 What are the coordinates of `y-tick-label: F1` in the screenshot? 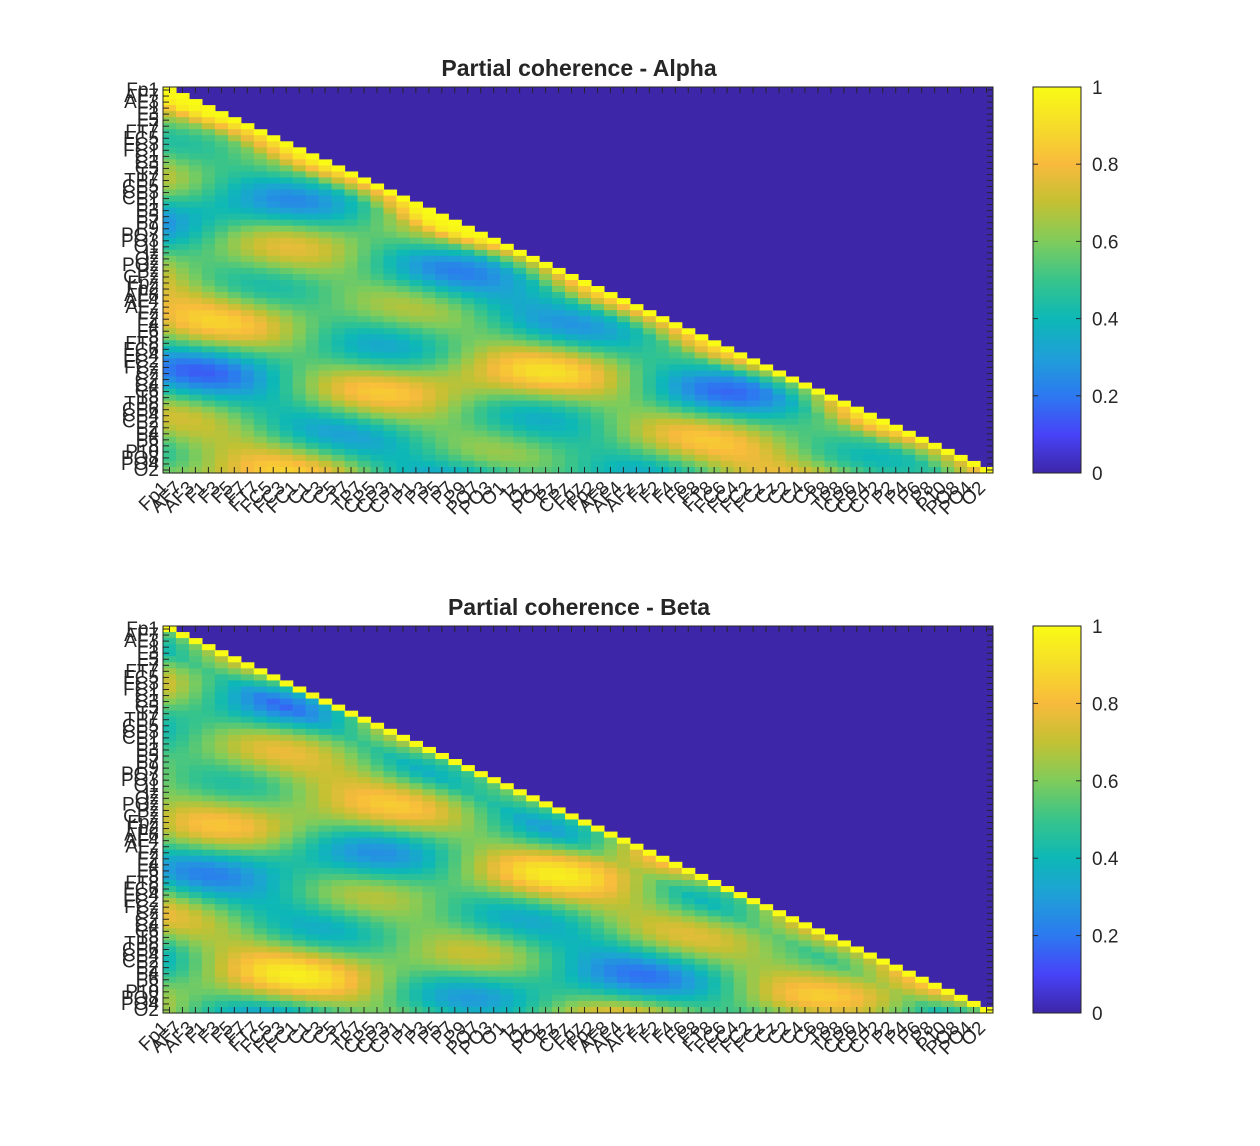 It's located at (148, 108).